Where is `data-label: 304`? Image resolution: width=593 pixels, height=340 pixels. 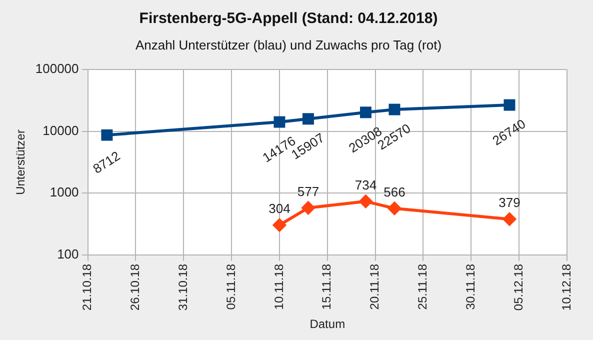
data-label: 304 is located at coordinates (279, 208).